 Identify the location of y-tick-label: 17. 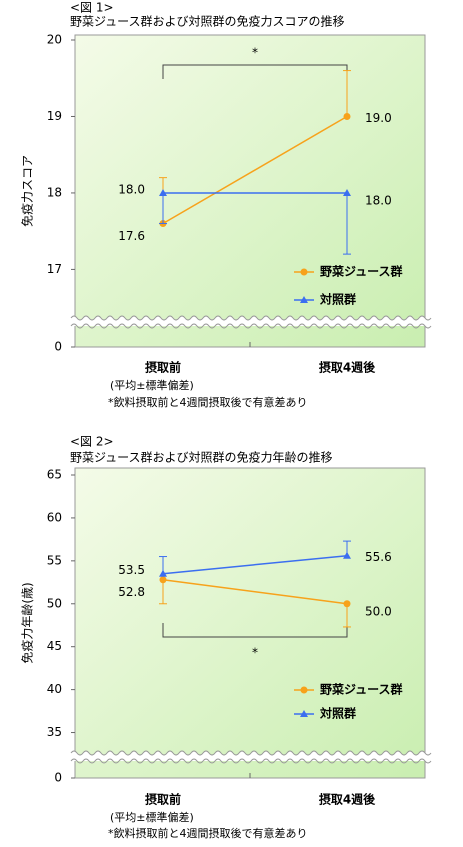
(54, 269).